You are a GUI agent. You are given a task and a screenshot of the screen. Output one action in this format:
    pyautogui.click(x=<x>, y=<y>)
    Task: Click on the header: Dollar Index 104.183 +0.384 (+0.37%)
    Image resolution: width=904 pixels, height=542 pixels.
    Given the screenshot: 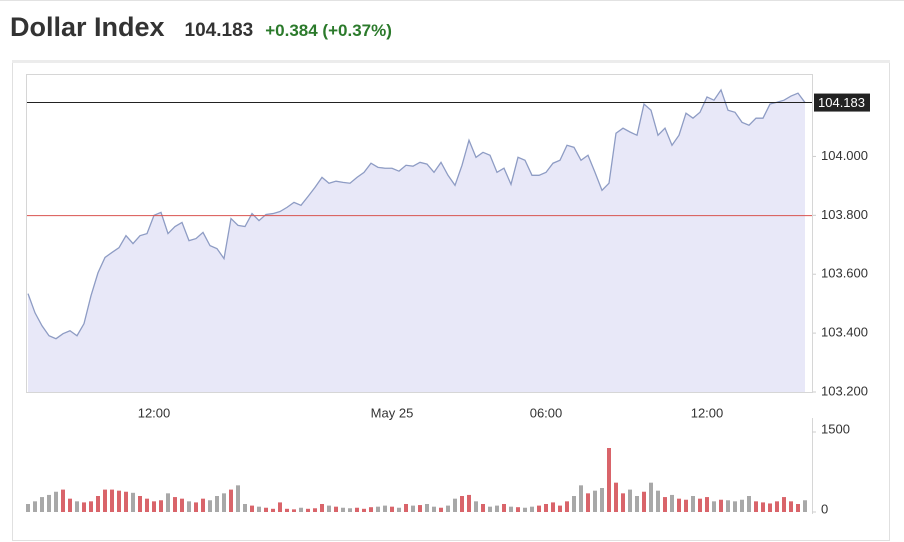 What is the action you would take?
    pyautogui.click(x=201, y=29)
    